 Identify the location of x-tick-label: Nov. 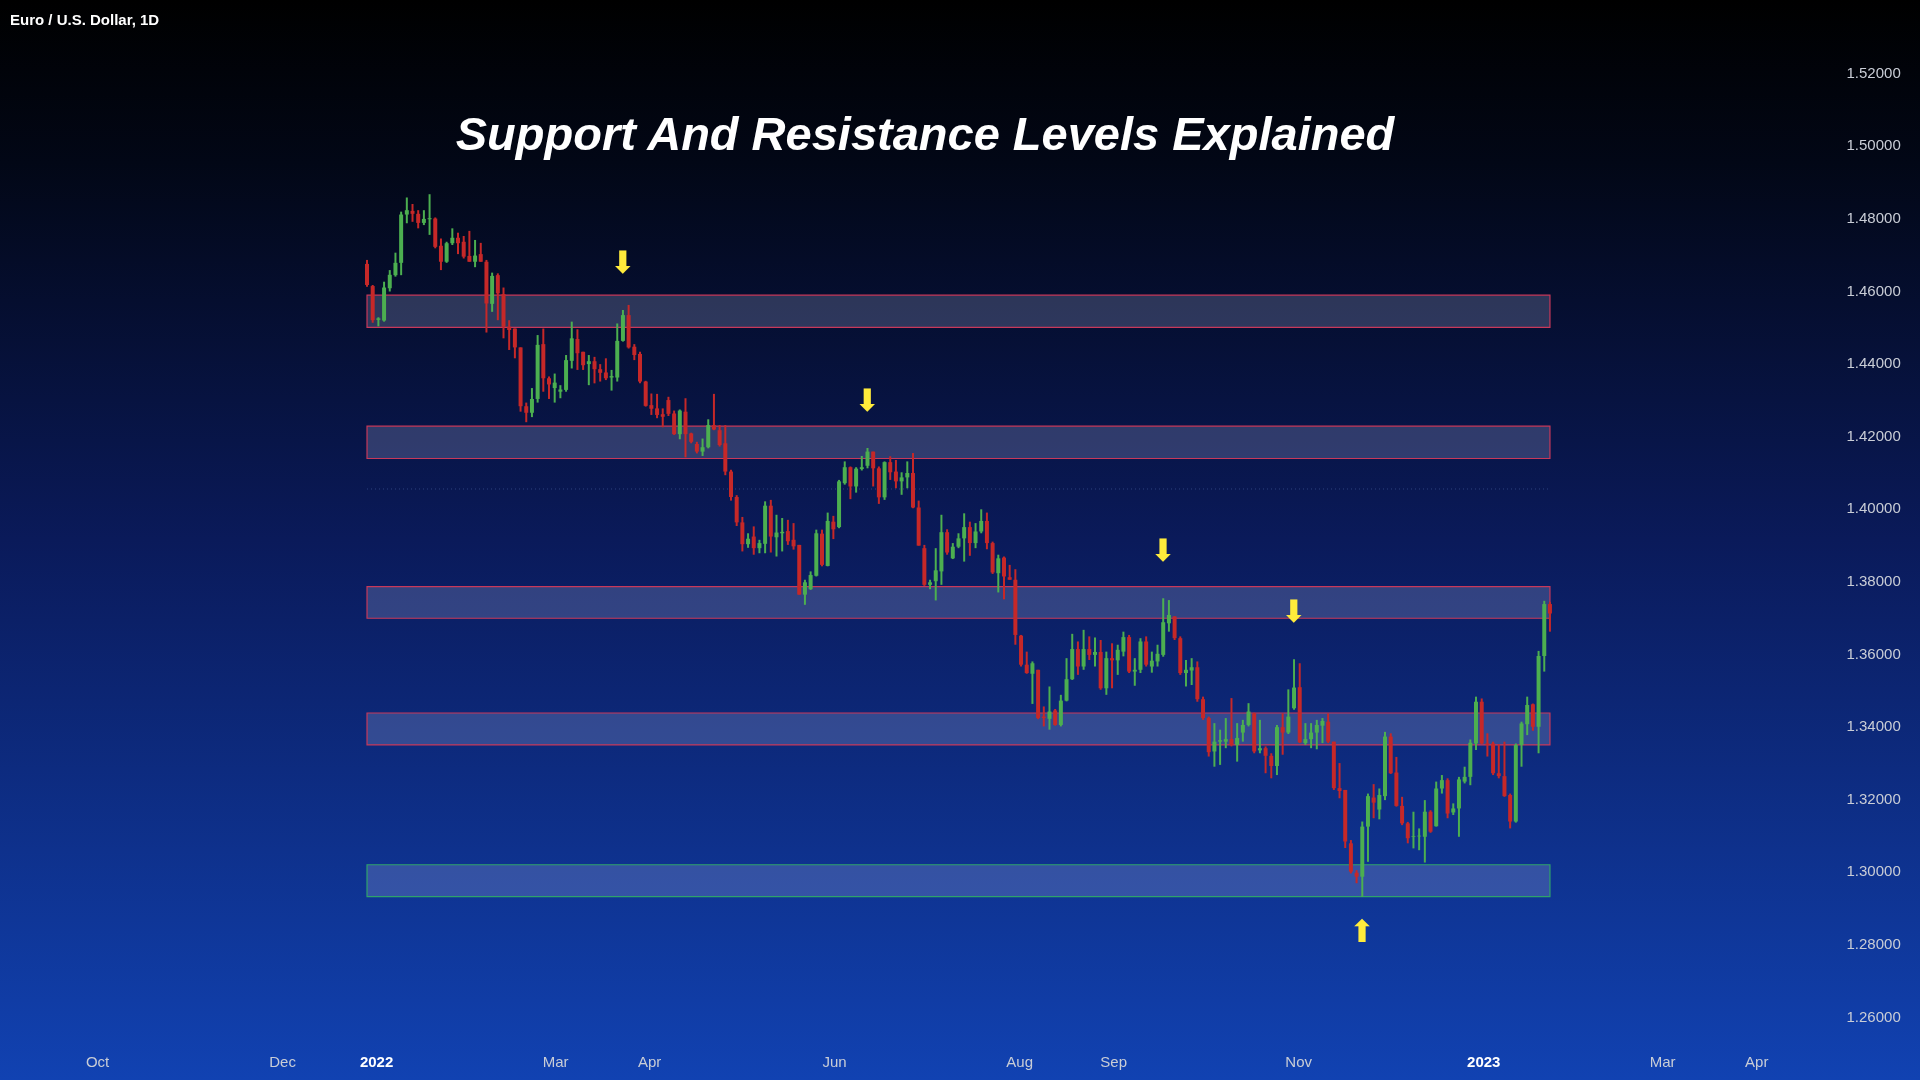
(1299, 1061).